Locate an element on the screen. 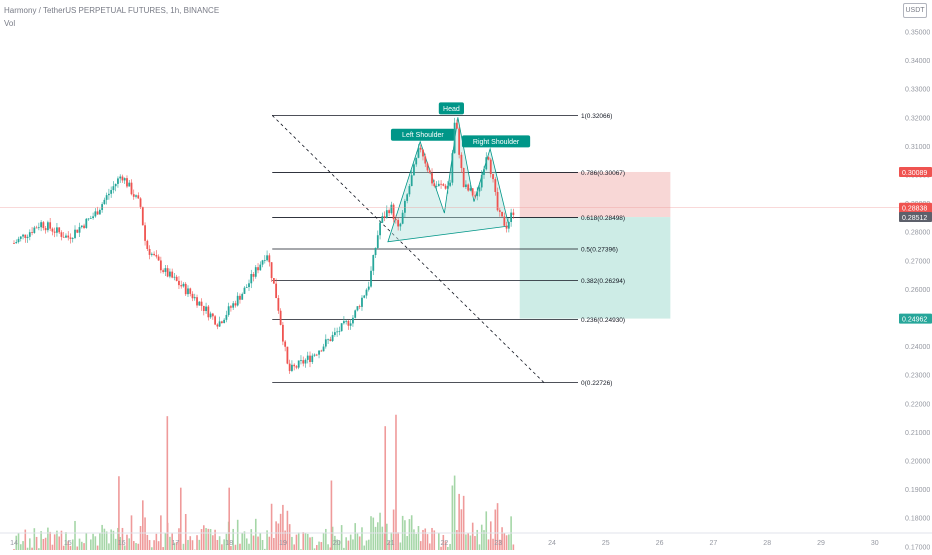 This screenshot has height=555, width=932. x-tick-label: 26 is located at coordinates (660, 543).